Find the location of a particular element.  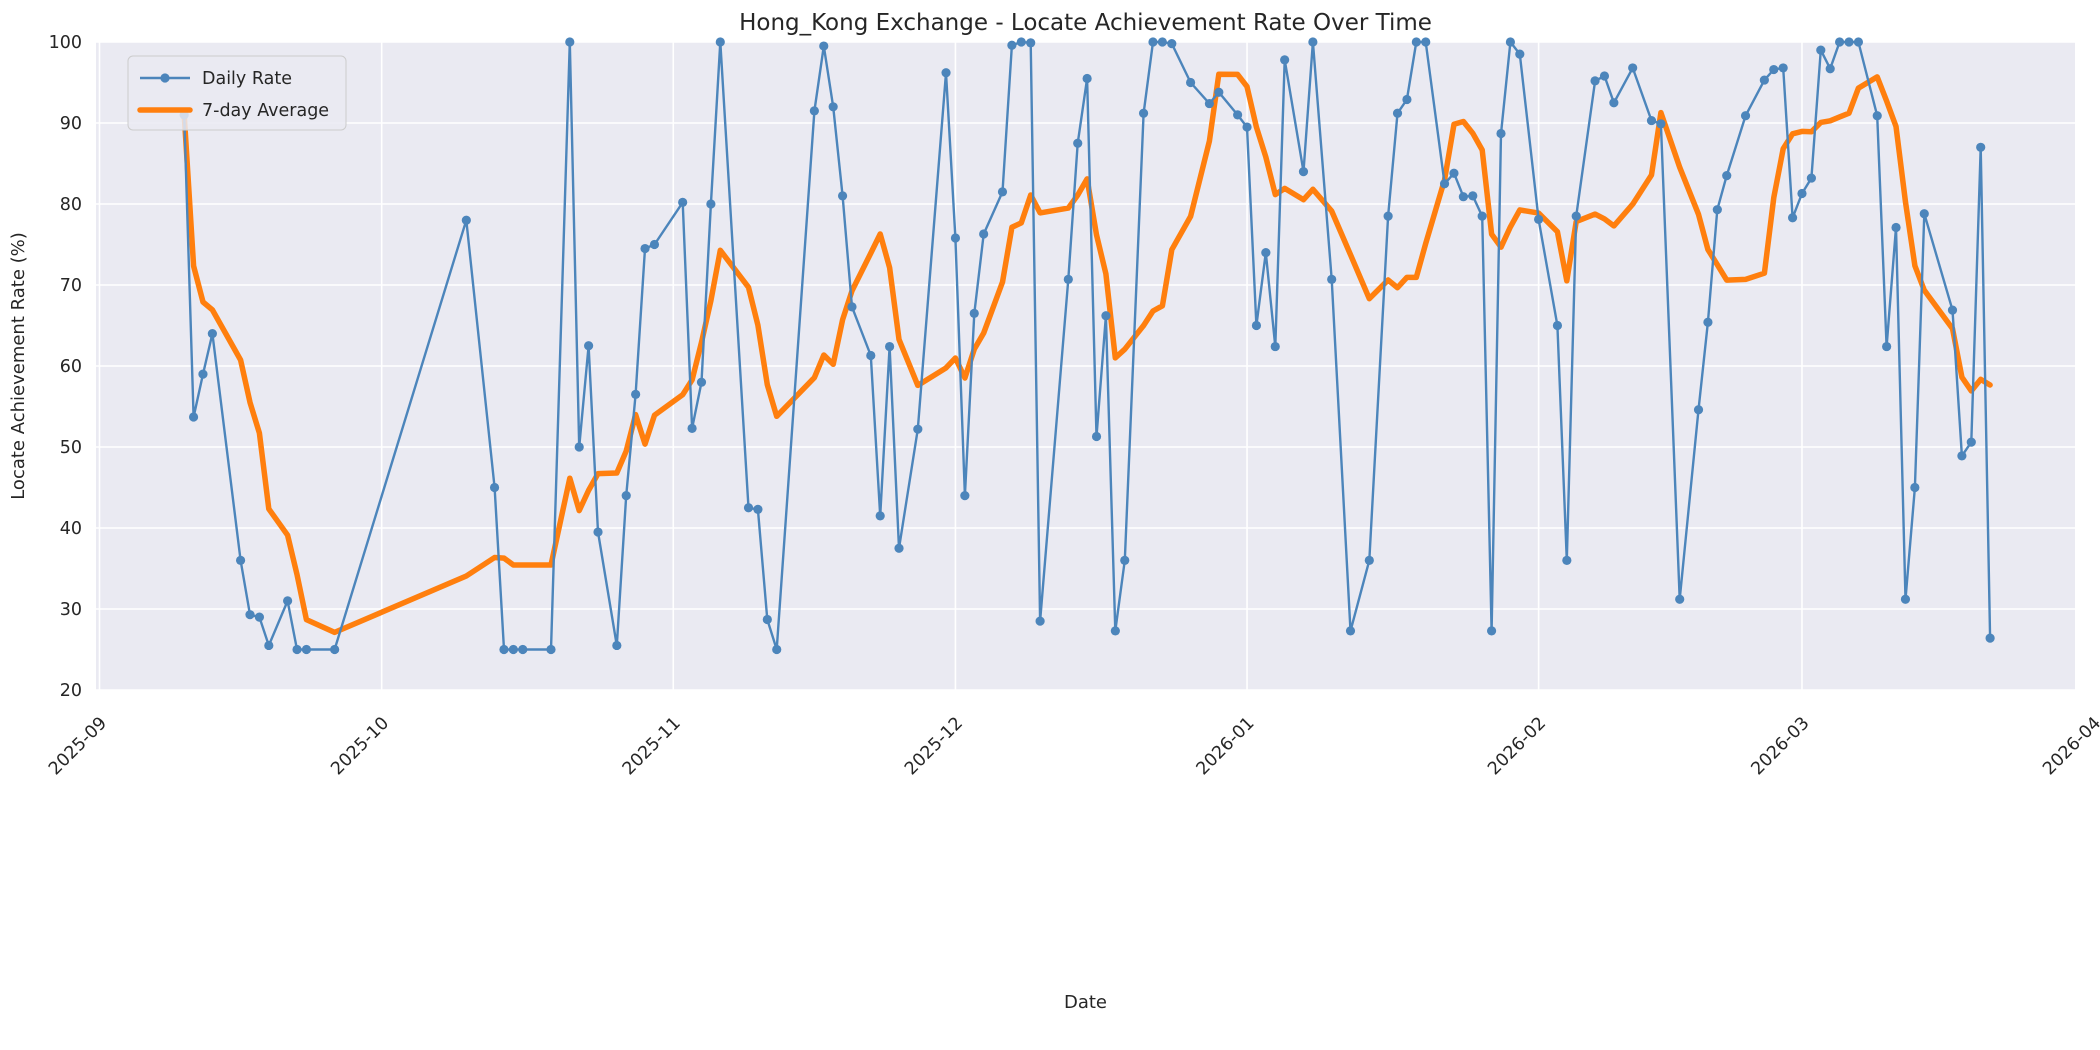

x-tick-label: 2026-03 is located at coordinates (1781, 746).